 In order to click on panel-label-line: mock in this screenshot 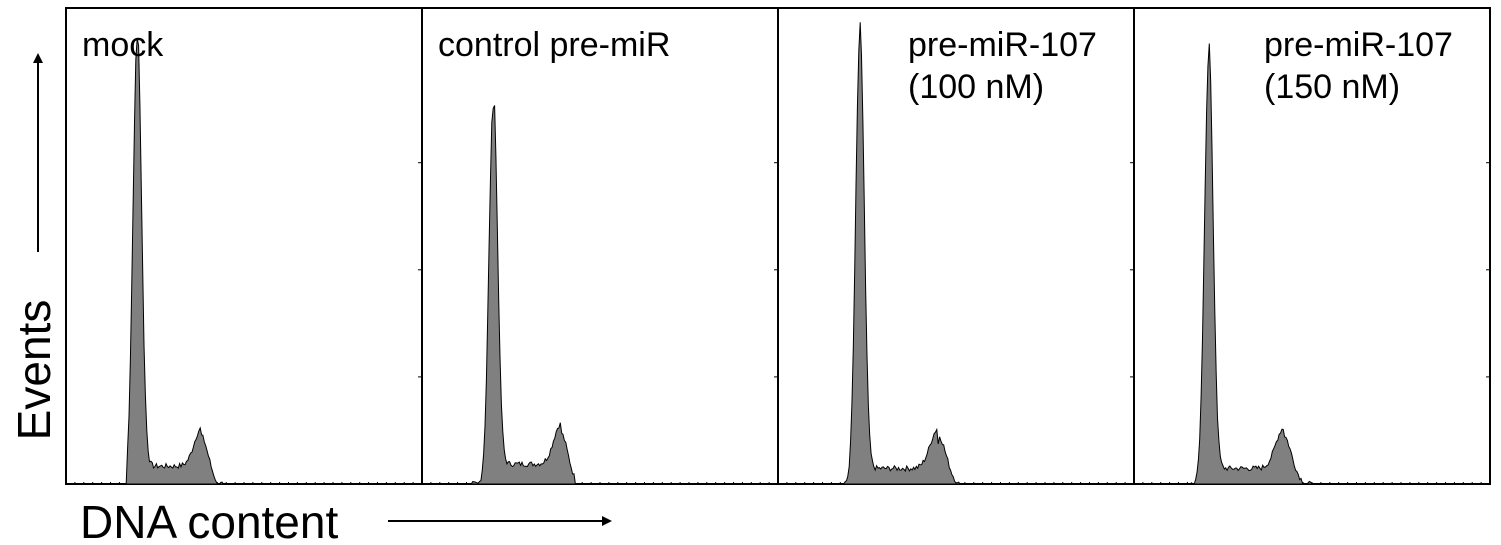, I will do `click(123, 45)`.